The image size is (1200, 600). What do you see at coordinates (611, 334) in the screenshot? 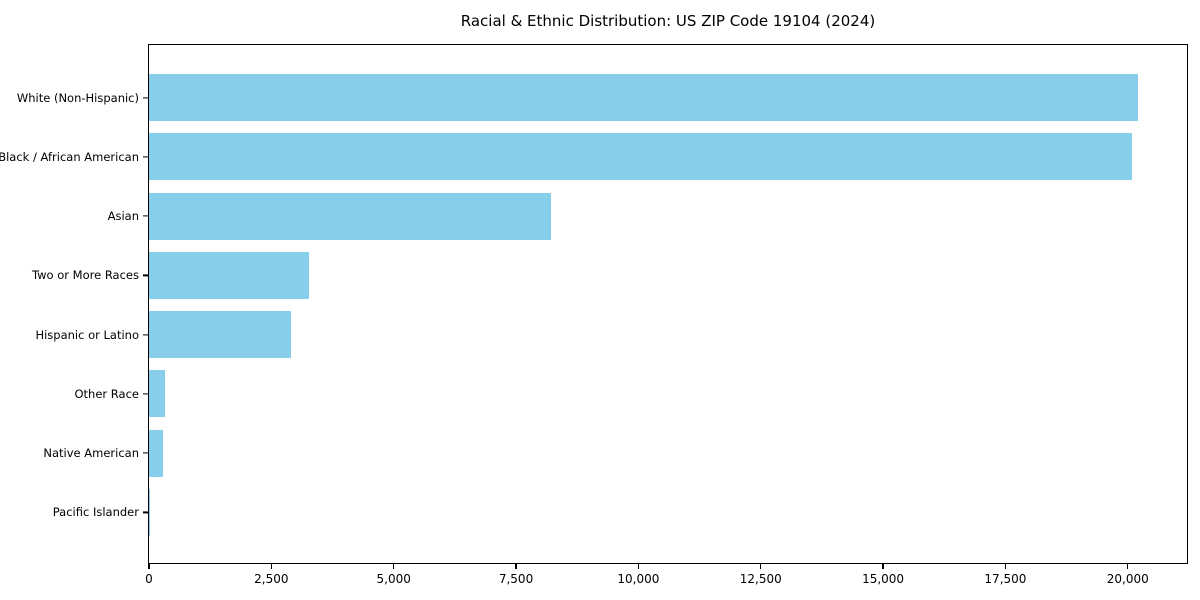
I see `bar-row-hispanic-or-latino: Hispanic or Latino` at bounding box center [611, 334].